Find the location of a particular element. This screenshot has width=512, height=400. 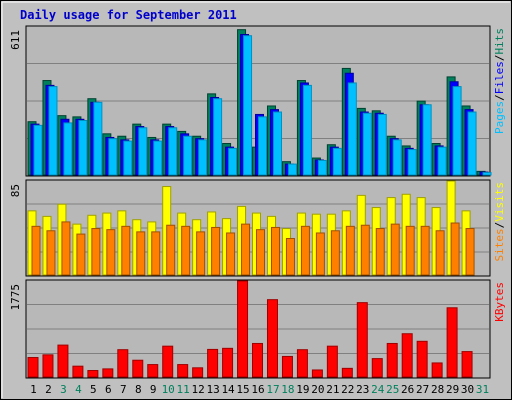

x-tick-label-day-16: 16 is located at coordinates (257, 389).